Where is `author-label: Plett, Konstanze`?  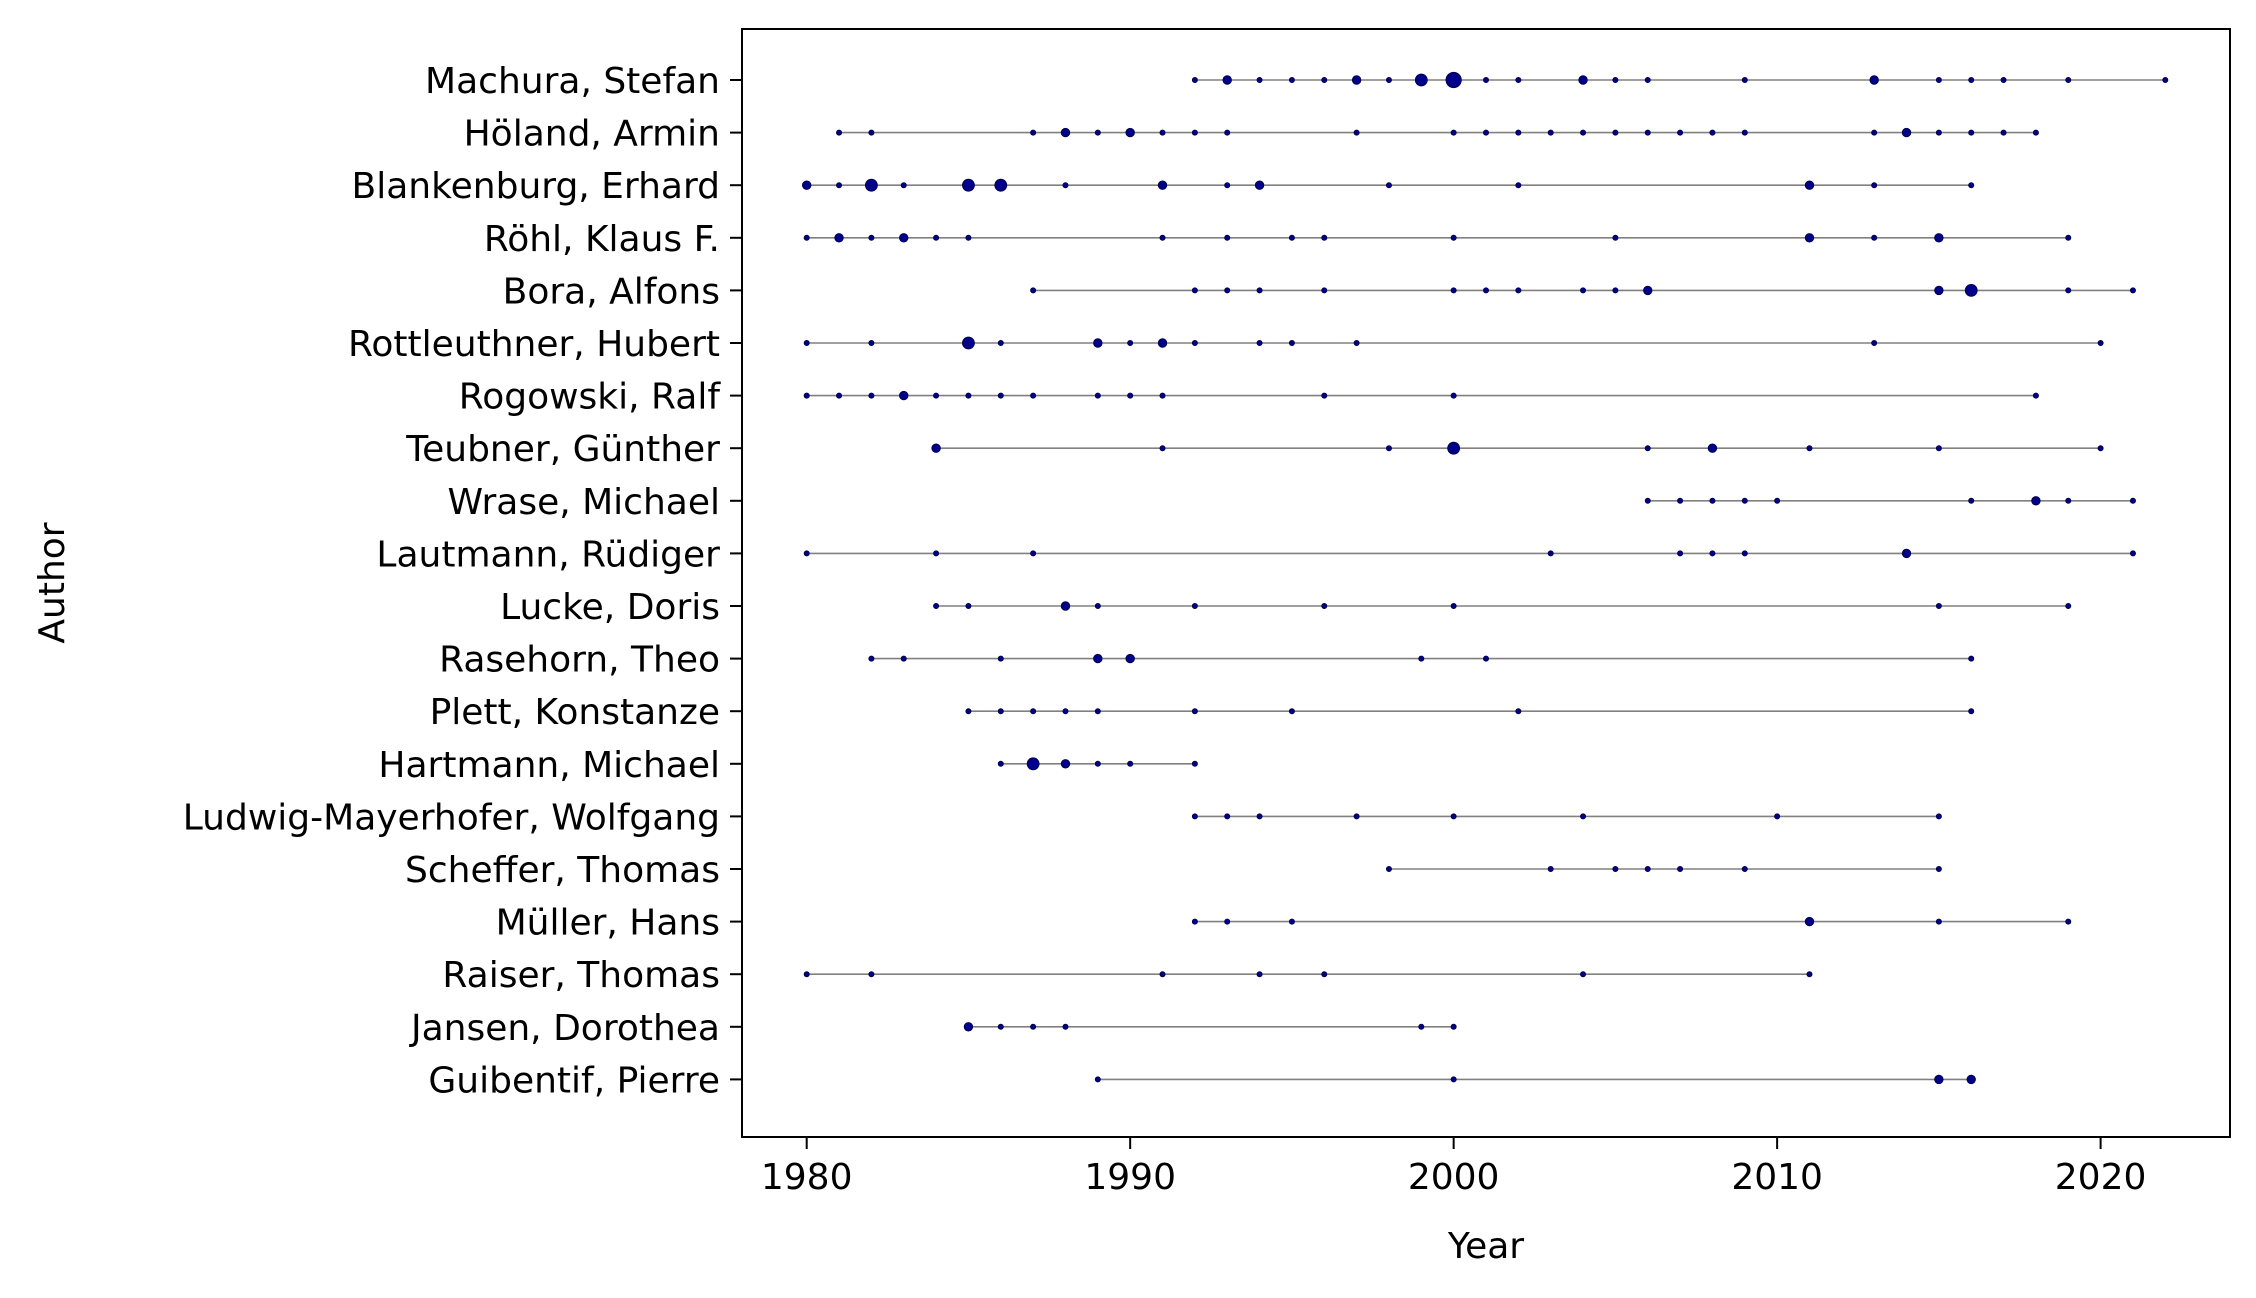 author-label: Plett, Konstanze is located at coordinates (575, 712).